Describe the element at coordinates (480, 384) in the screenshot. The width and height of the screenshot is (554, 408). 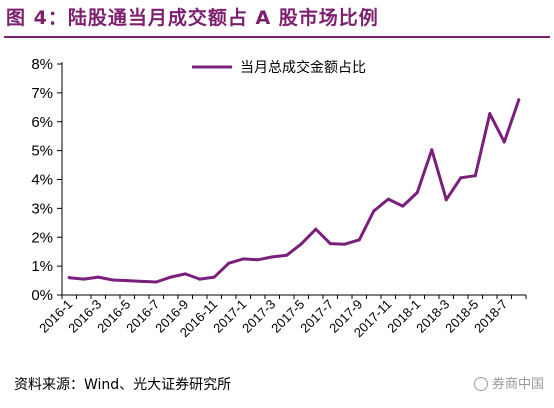
I see `wechat-icon` at that location.